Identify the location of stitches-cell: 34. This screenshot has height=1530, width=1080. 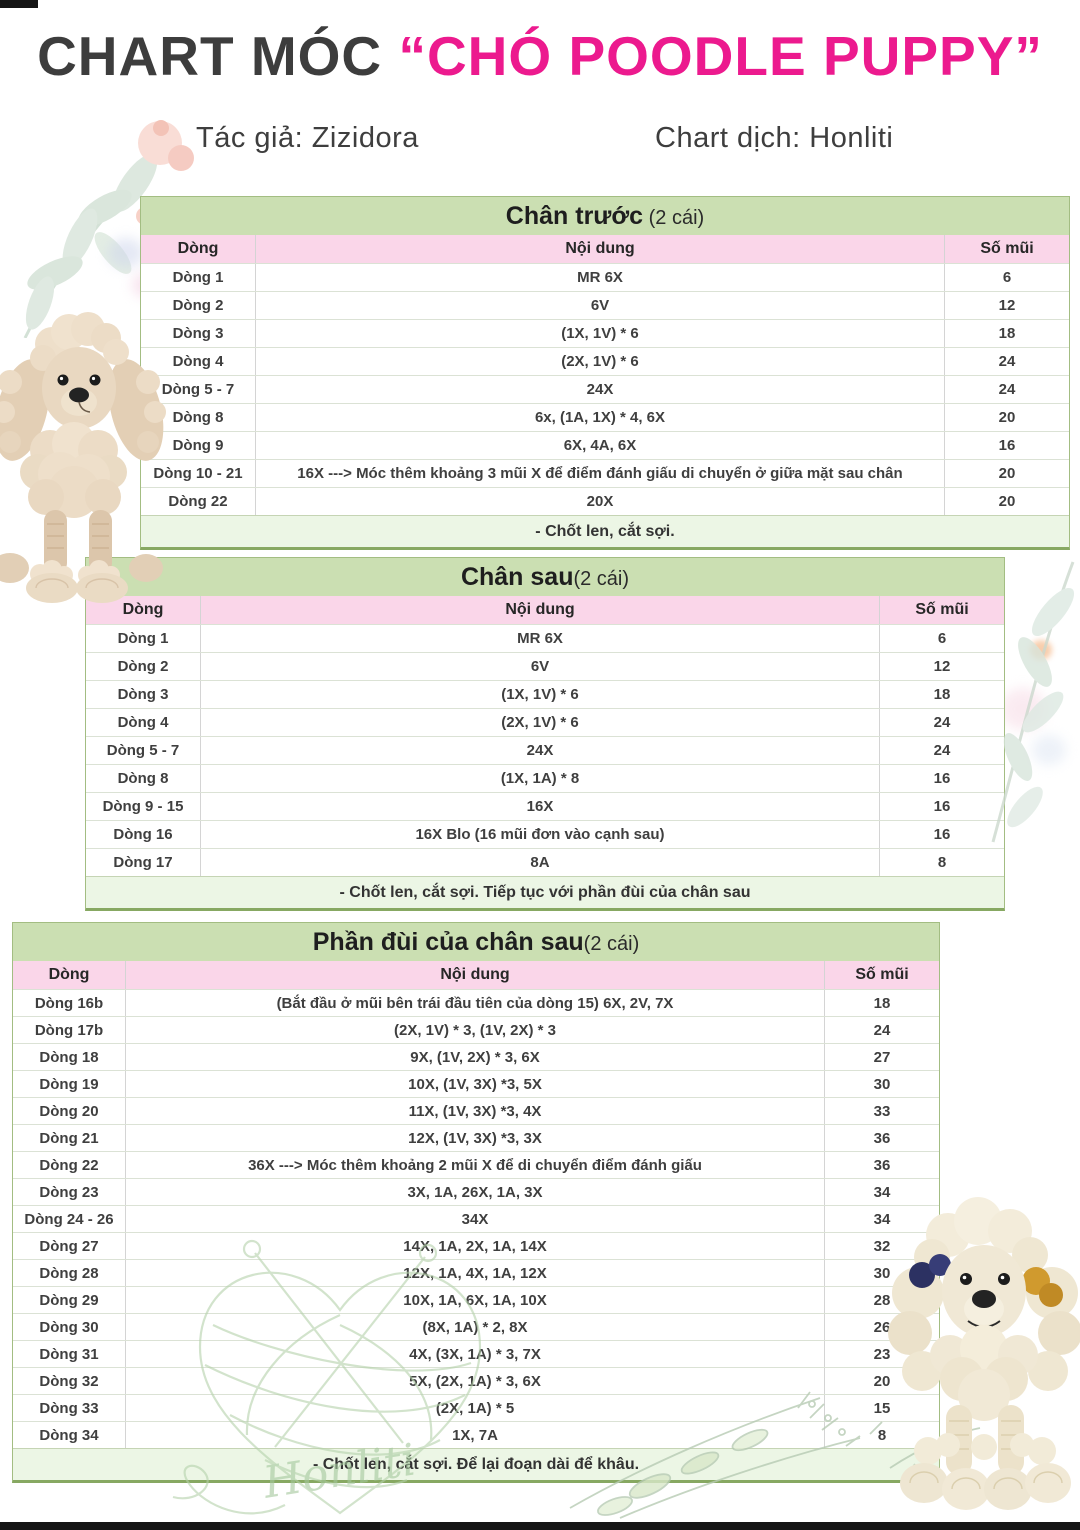
(881, 1219).